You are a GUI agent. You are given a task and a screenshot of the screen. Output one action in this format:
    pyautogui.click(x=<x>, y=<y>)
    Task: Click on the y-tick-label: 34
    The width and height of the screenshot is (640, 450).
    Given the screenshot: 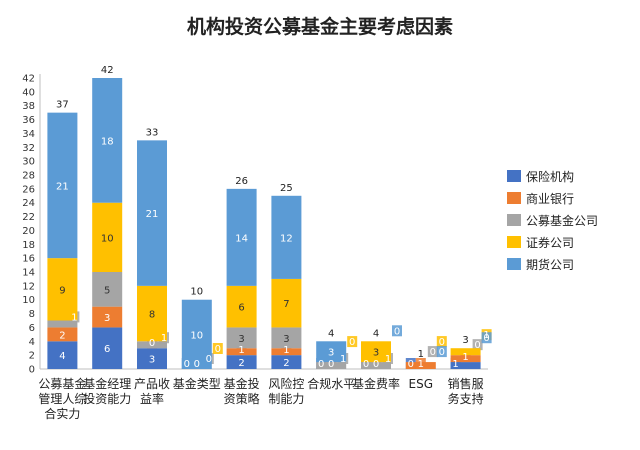 What is the action you would take?
    pyautogui.click(x=28, y=134)
    